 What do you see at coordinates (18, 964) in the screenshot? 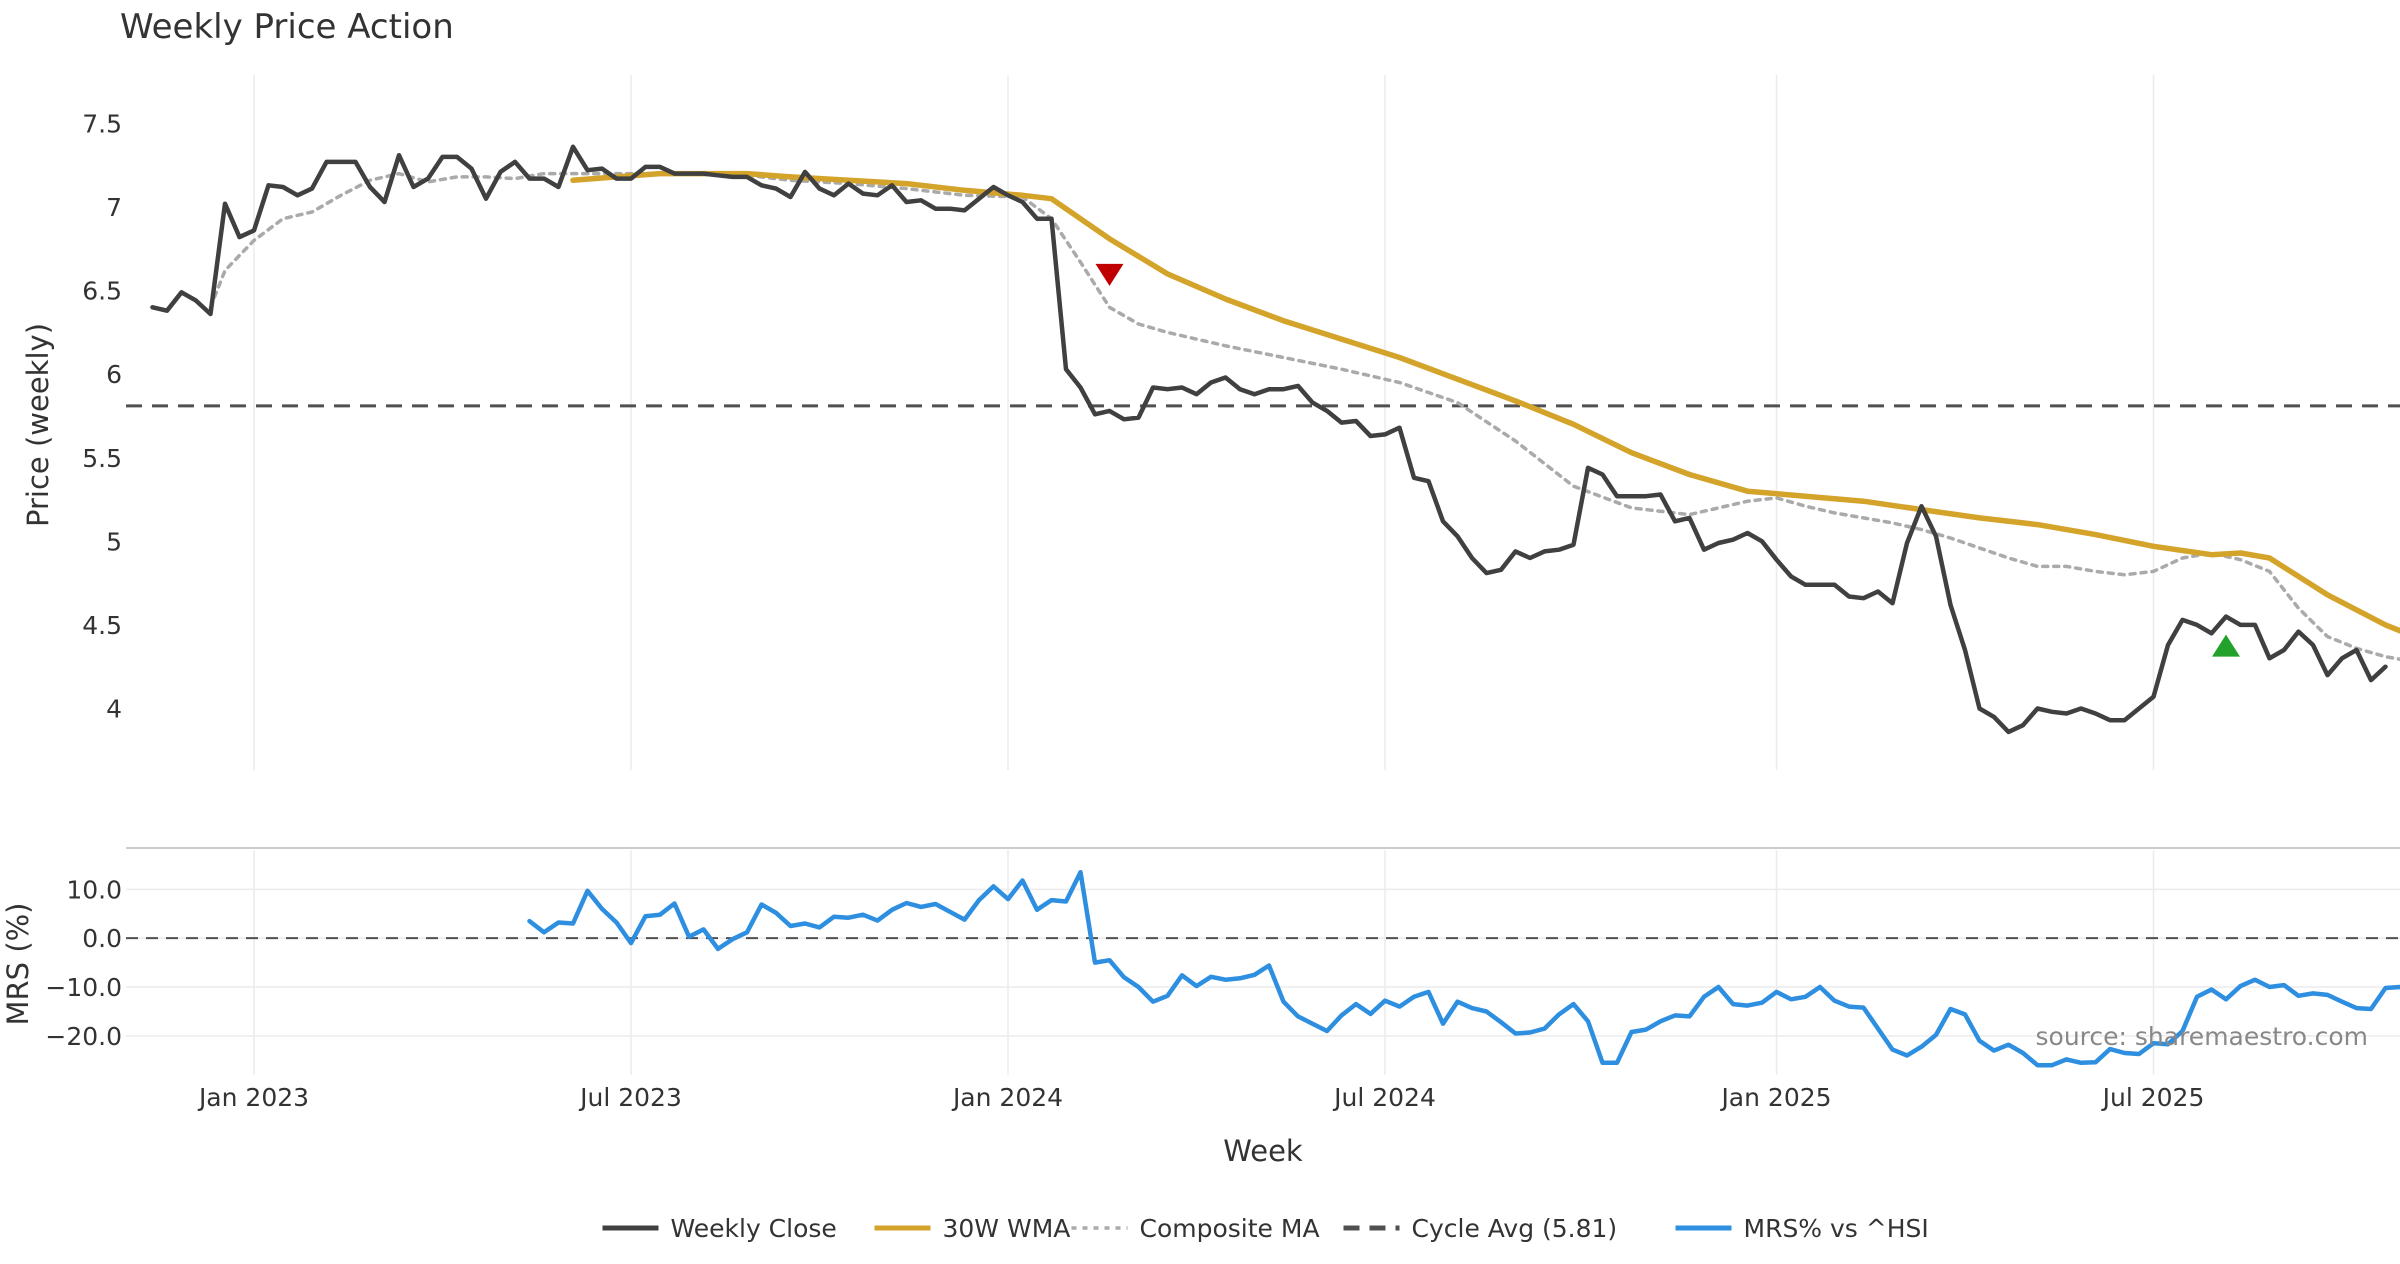
I see `mrs-y-axis-label: MRS (%)` at bounding box center [18, 964].